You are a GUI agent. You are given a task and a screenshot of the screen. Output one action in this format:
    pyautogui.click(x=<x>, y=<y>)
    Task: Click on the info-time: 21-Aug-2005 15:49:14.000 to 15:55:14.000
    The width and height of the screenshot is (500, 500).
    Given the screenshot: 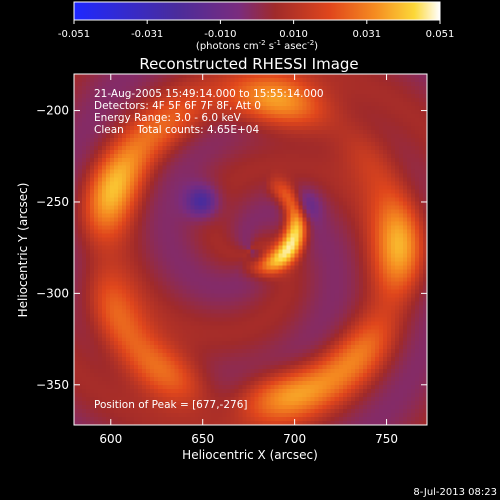 What is the action you would take?
    pyautogui.click(x=209, y=94)
    